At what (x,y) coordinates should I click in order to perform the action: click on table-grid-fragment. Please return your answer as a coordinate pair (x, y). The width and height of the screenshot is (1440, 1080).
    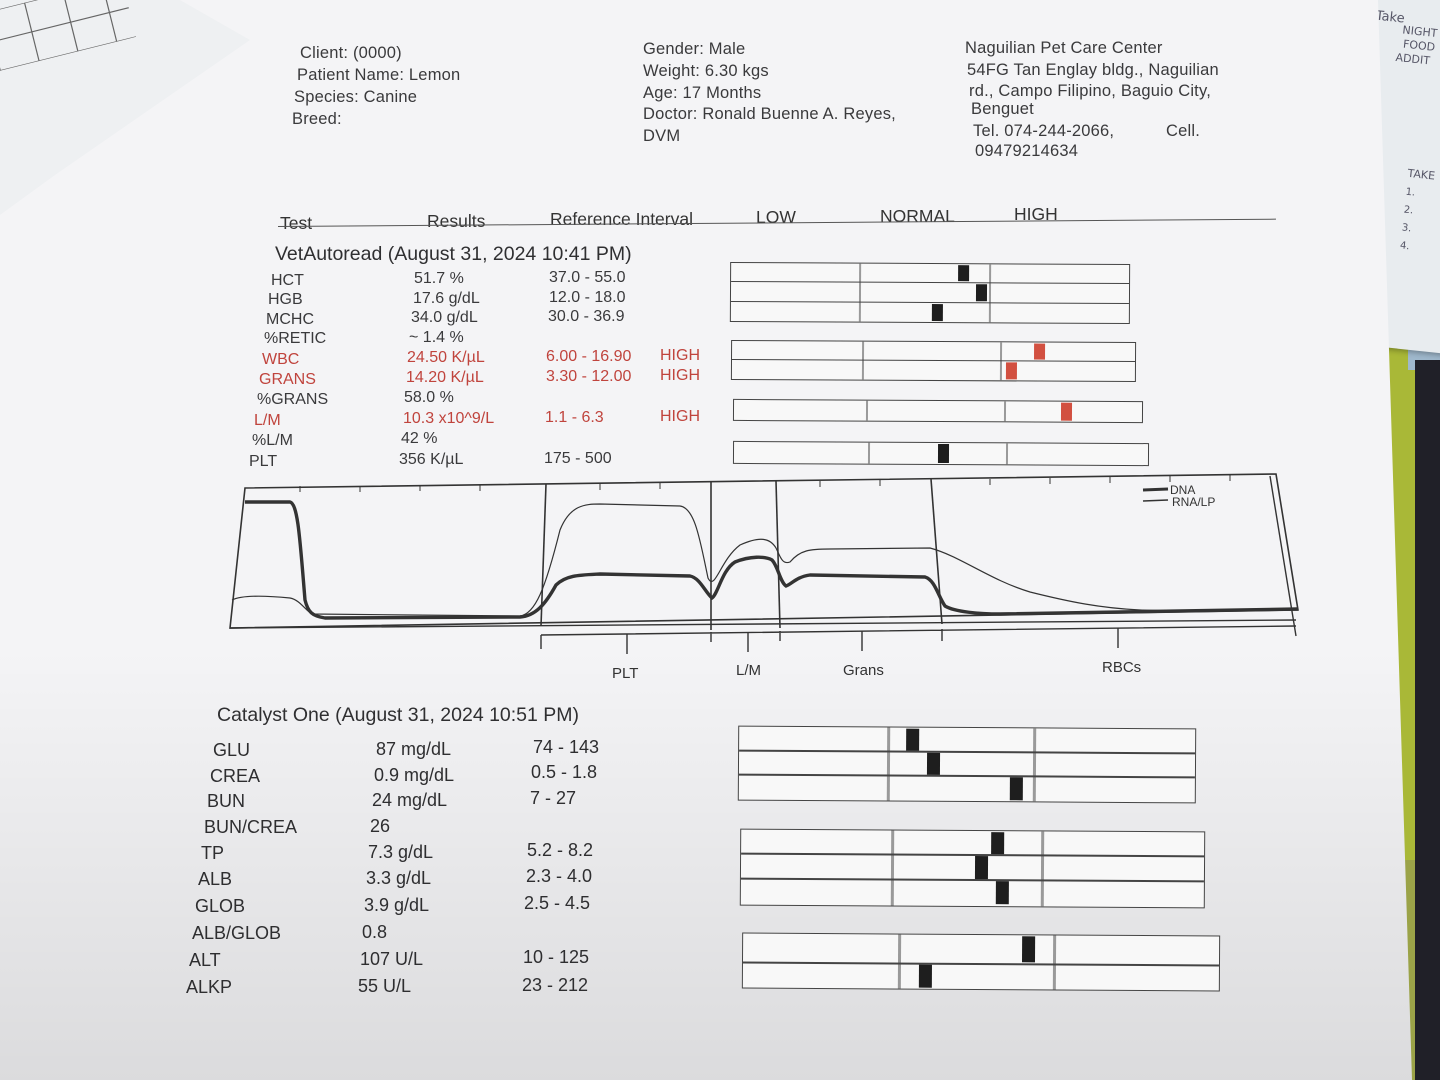
    Looking at the image, I should click on (68, 38).